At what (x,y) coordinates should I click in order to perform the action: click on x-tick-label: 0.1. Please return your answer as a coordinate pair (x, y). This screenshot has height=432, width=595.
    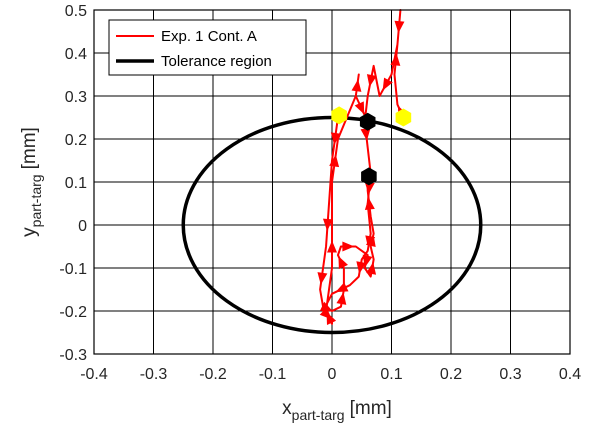
    Looking at the image, I should click on (391, 374).